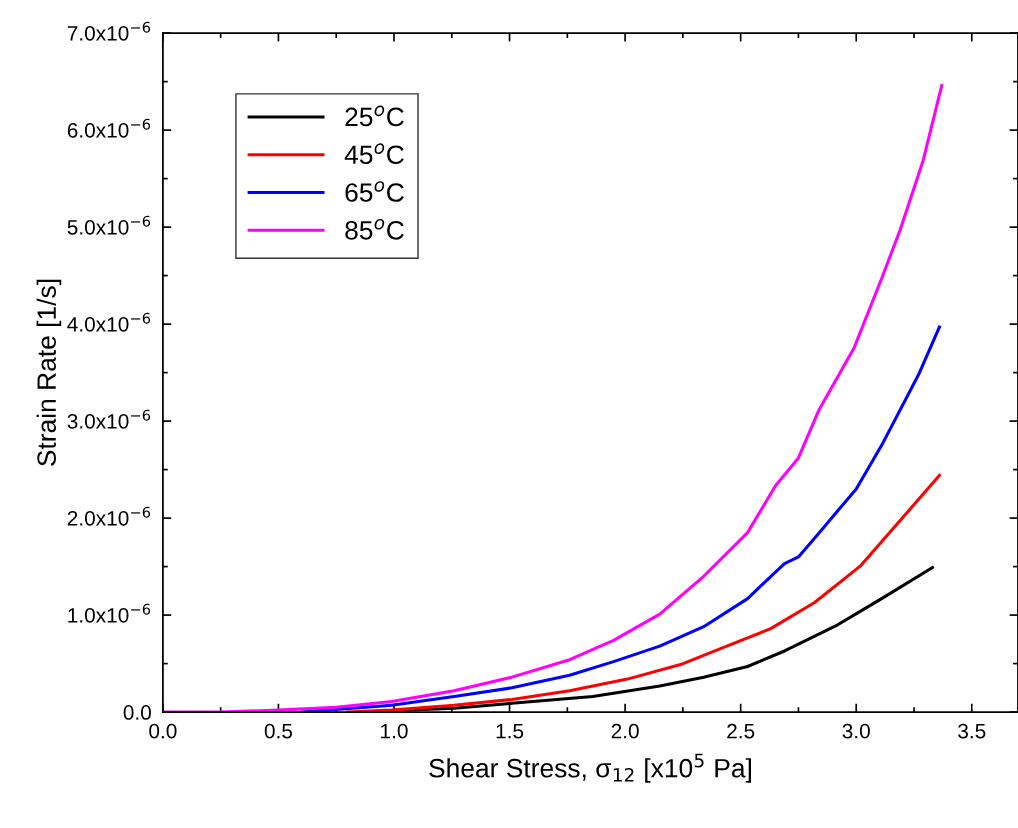 The image size is (1018, 828). Describe the element at coordinates (109, 613) in the screenshot. I see `y-tick-label: 1.0x10$^{−6}$` at that location.